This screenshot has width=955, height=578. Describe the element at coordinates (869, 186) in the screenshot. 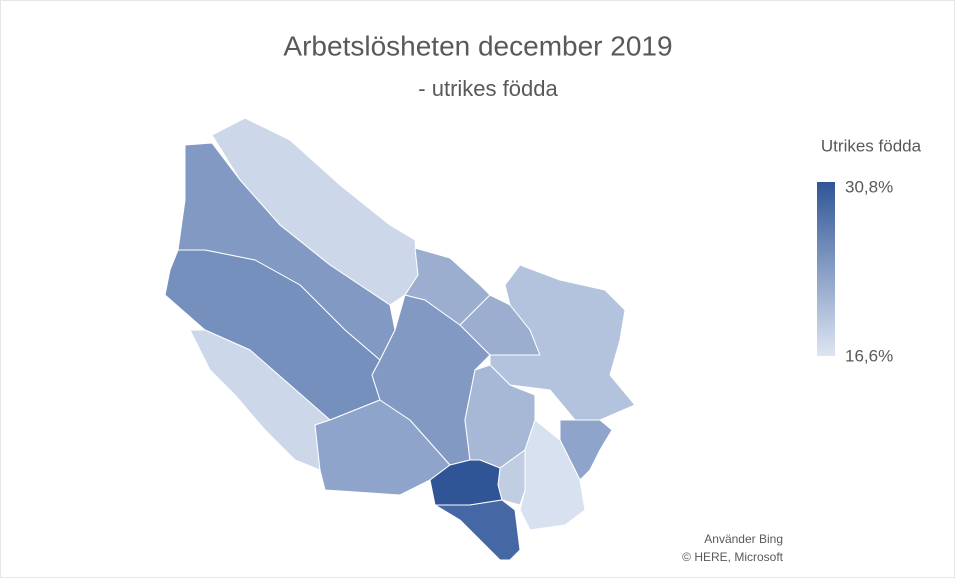

I see `legend-max-label: 30,8%` at that location.